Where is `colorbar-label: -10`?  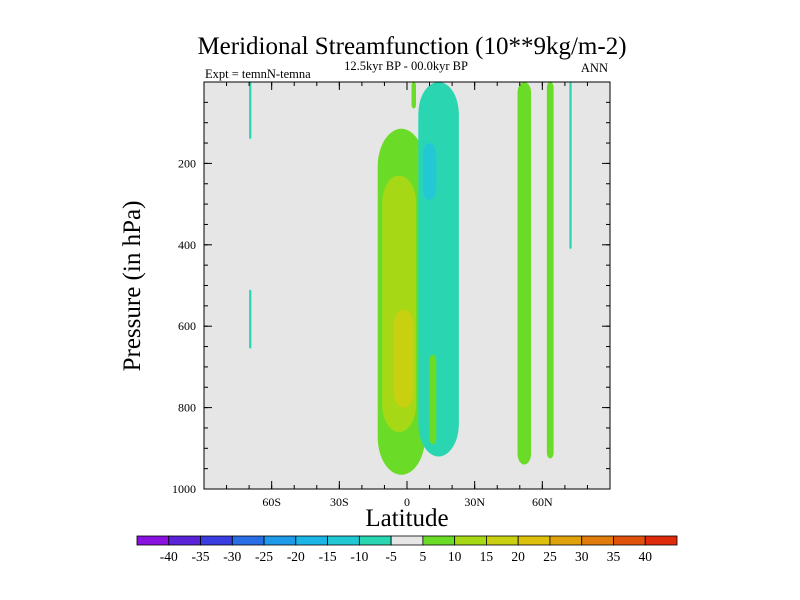
colorbar-label: -10 is located at coordinates (359, 556).